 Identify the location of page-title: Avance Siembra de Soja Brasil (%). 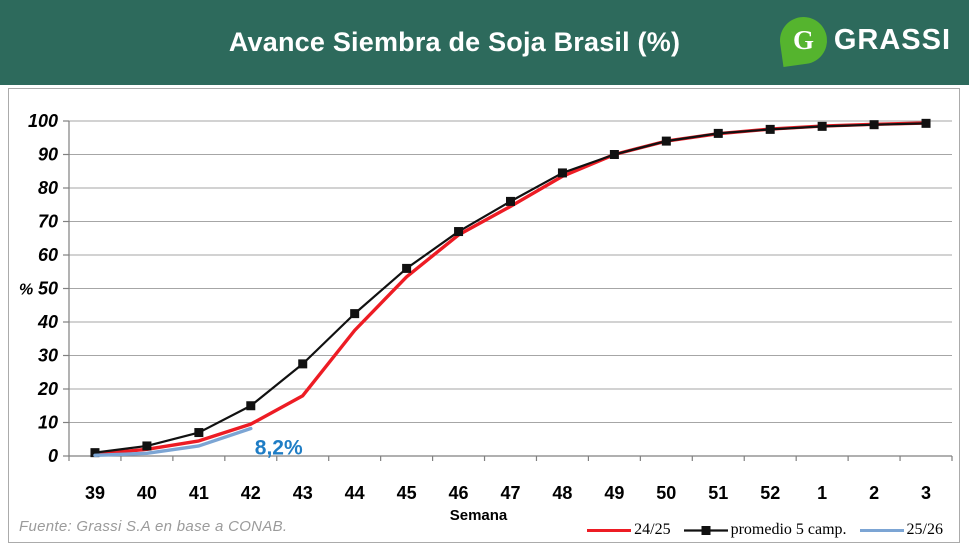
(454, 42).